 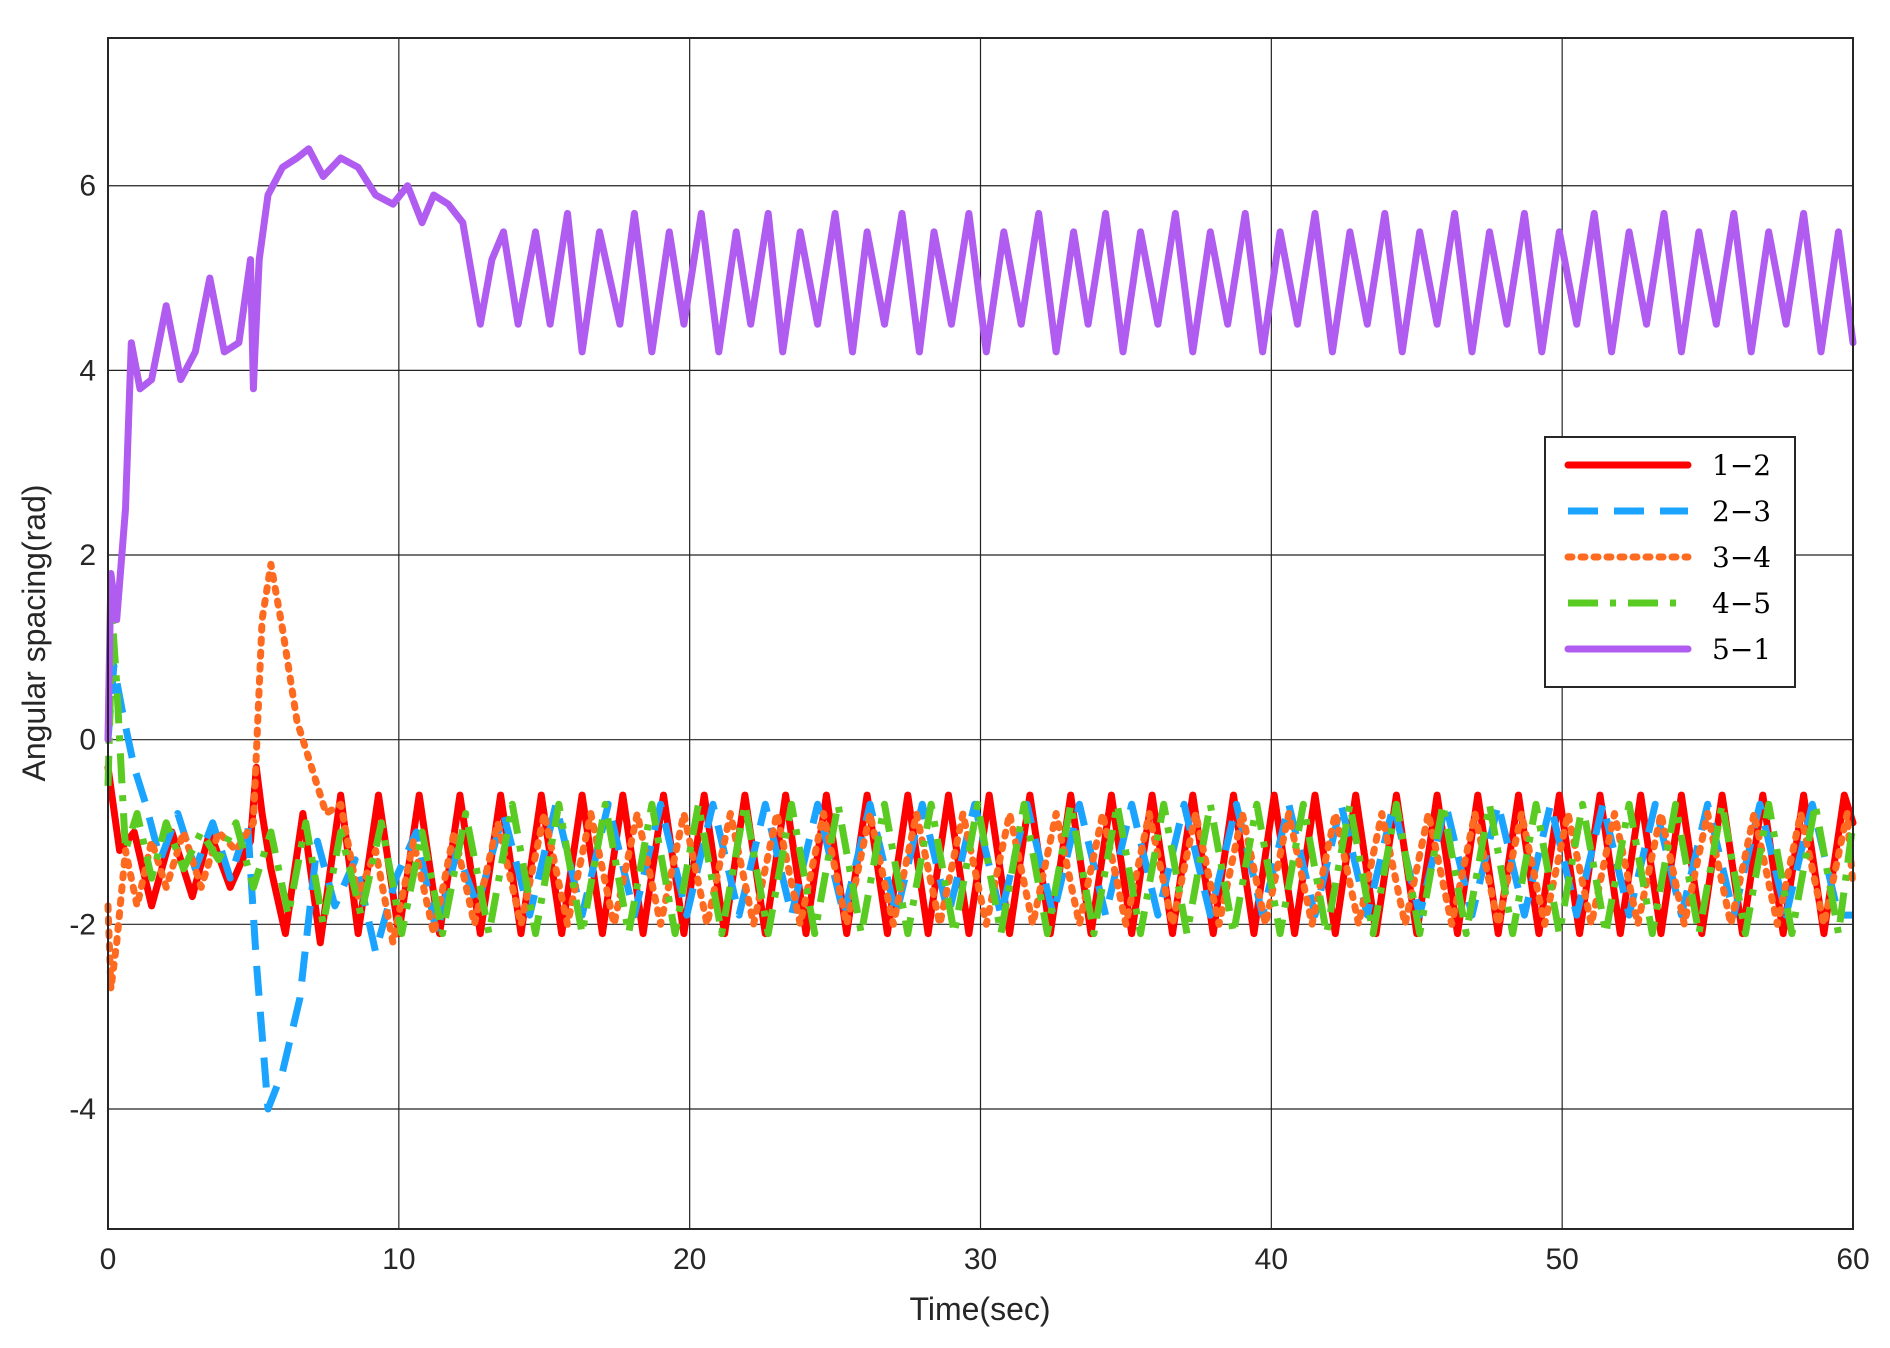 I want to click on legend: 1−2 2−3 3−4 4−5 5−1, so click(x=1670, y=562).